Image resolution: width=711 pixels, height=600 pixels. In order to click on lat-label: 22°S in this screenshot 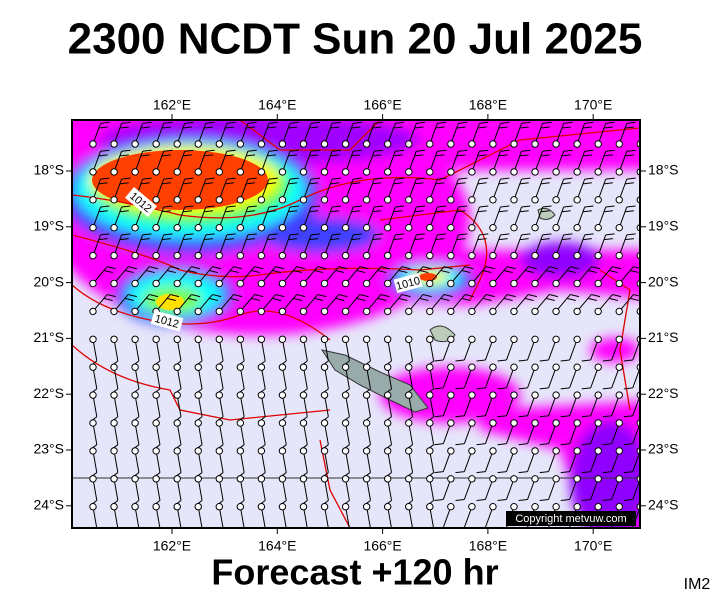, I will do `click(663, 393)`.